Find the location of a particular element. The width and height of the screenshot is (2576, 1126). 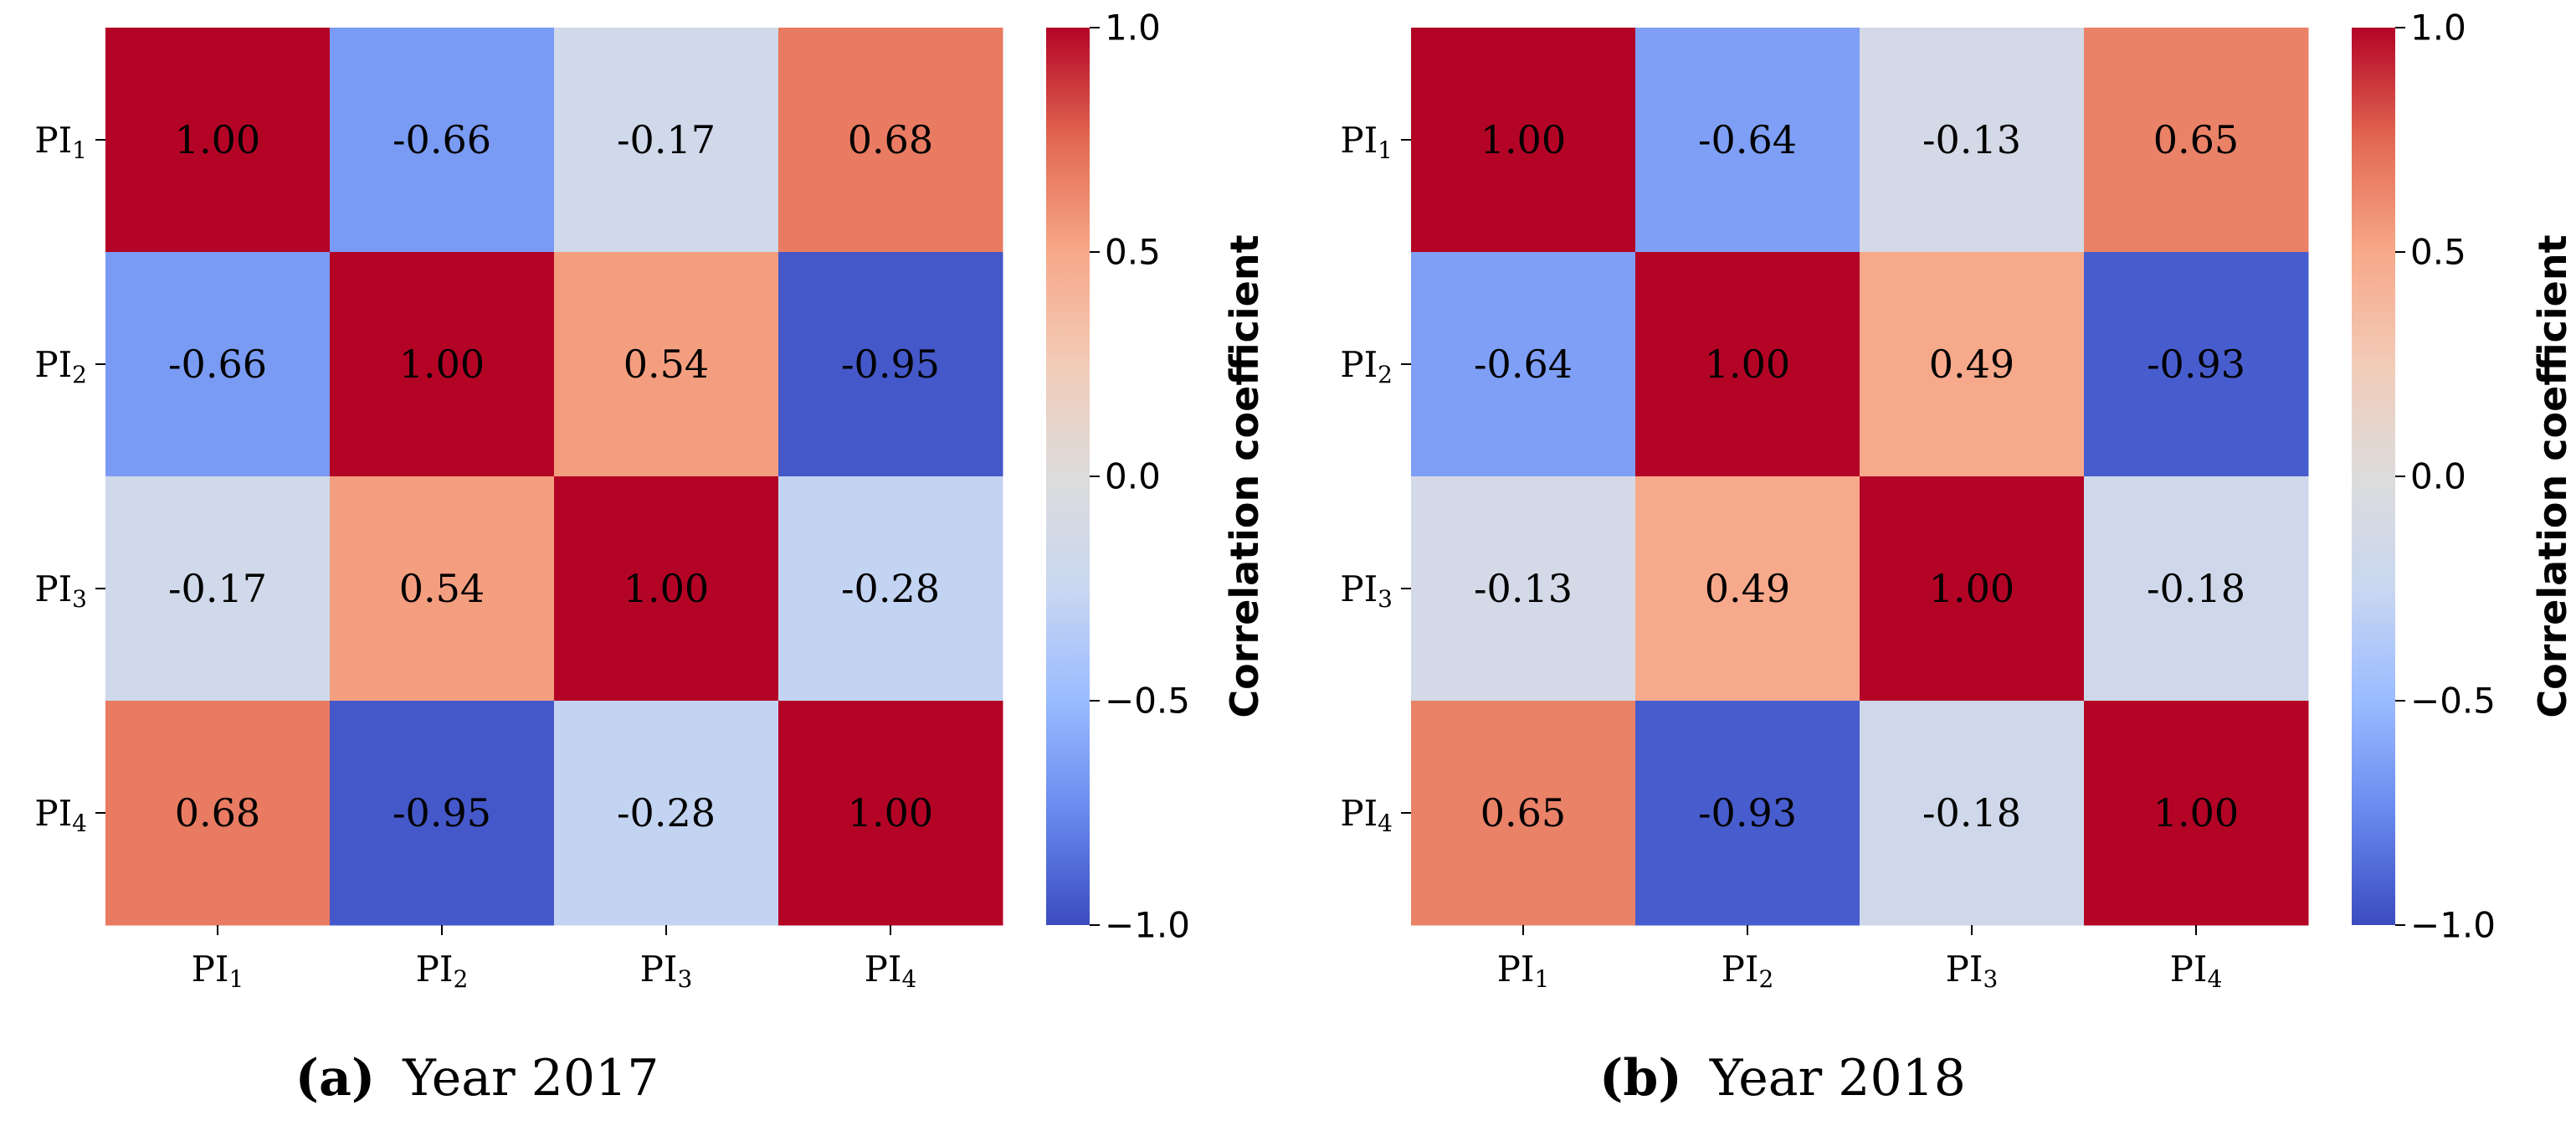

panel-caption: (b) Year 2018 is located at coordinates (1782, 1079).